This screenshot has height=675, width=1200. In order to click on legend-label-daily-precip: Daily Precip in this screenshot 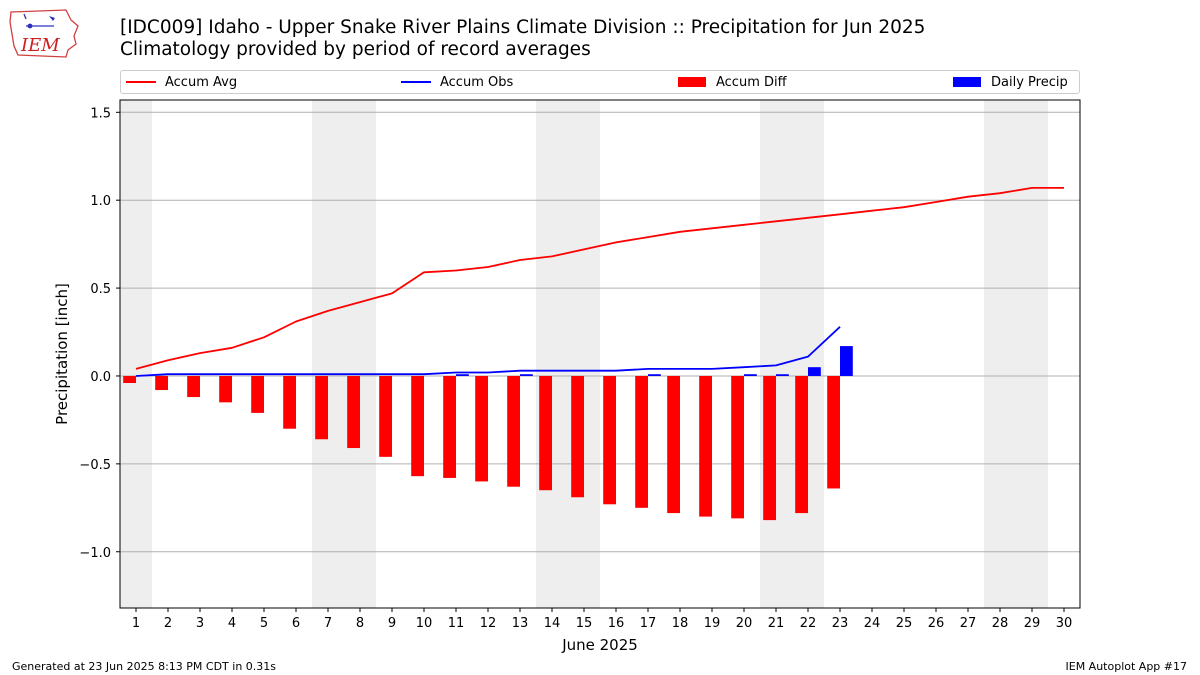, I will do `click(1029, 82)`.